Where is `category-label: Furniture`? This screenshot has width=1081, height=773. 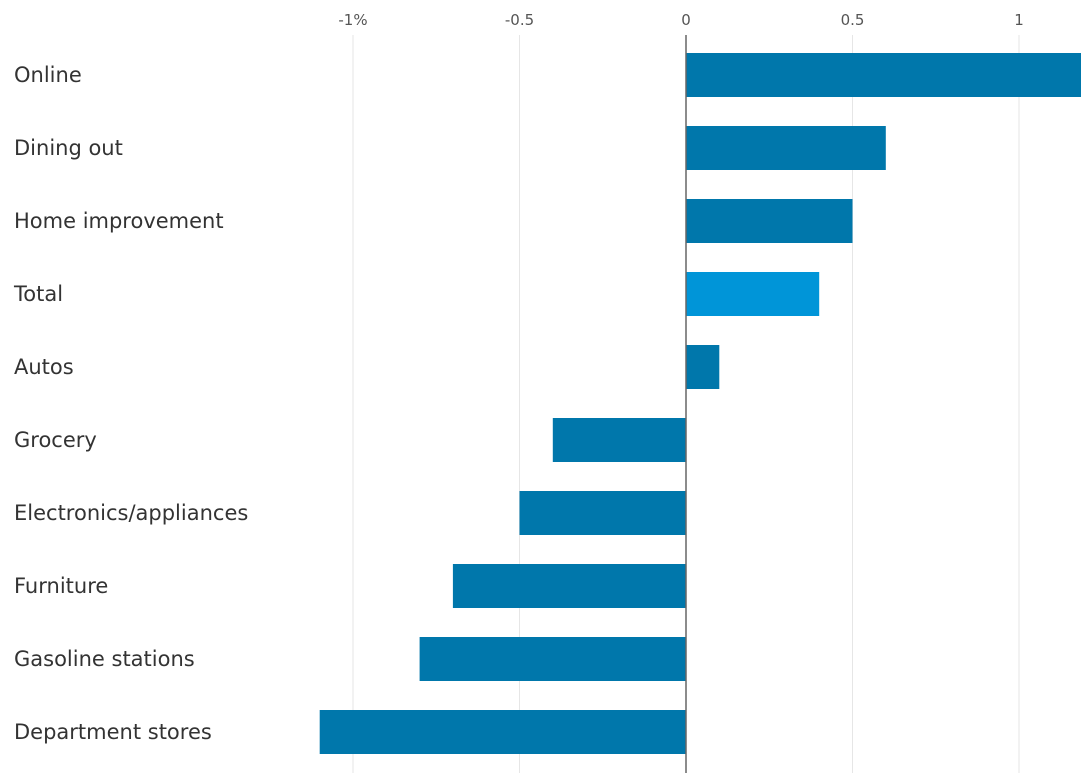
category-label: Furniture is located at coordinates (61, 586).